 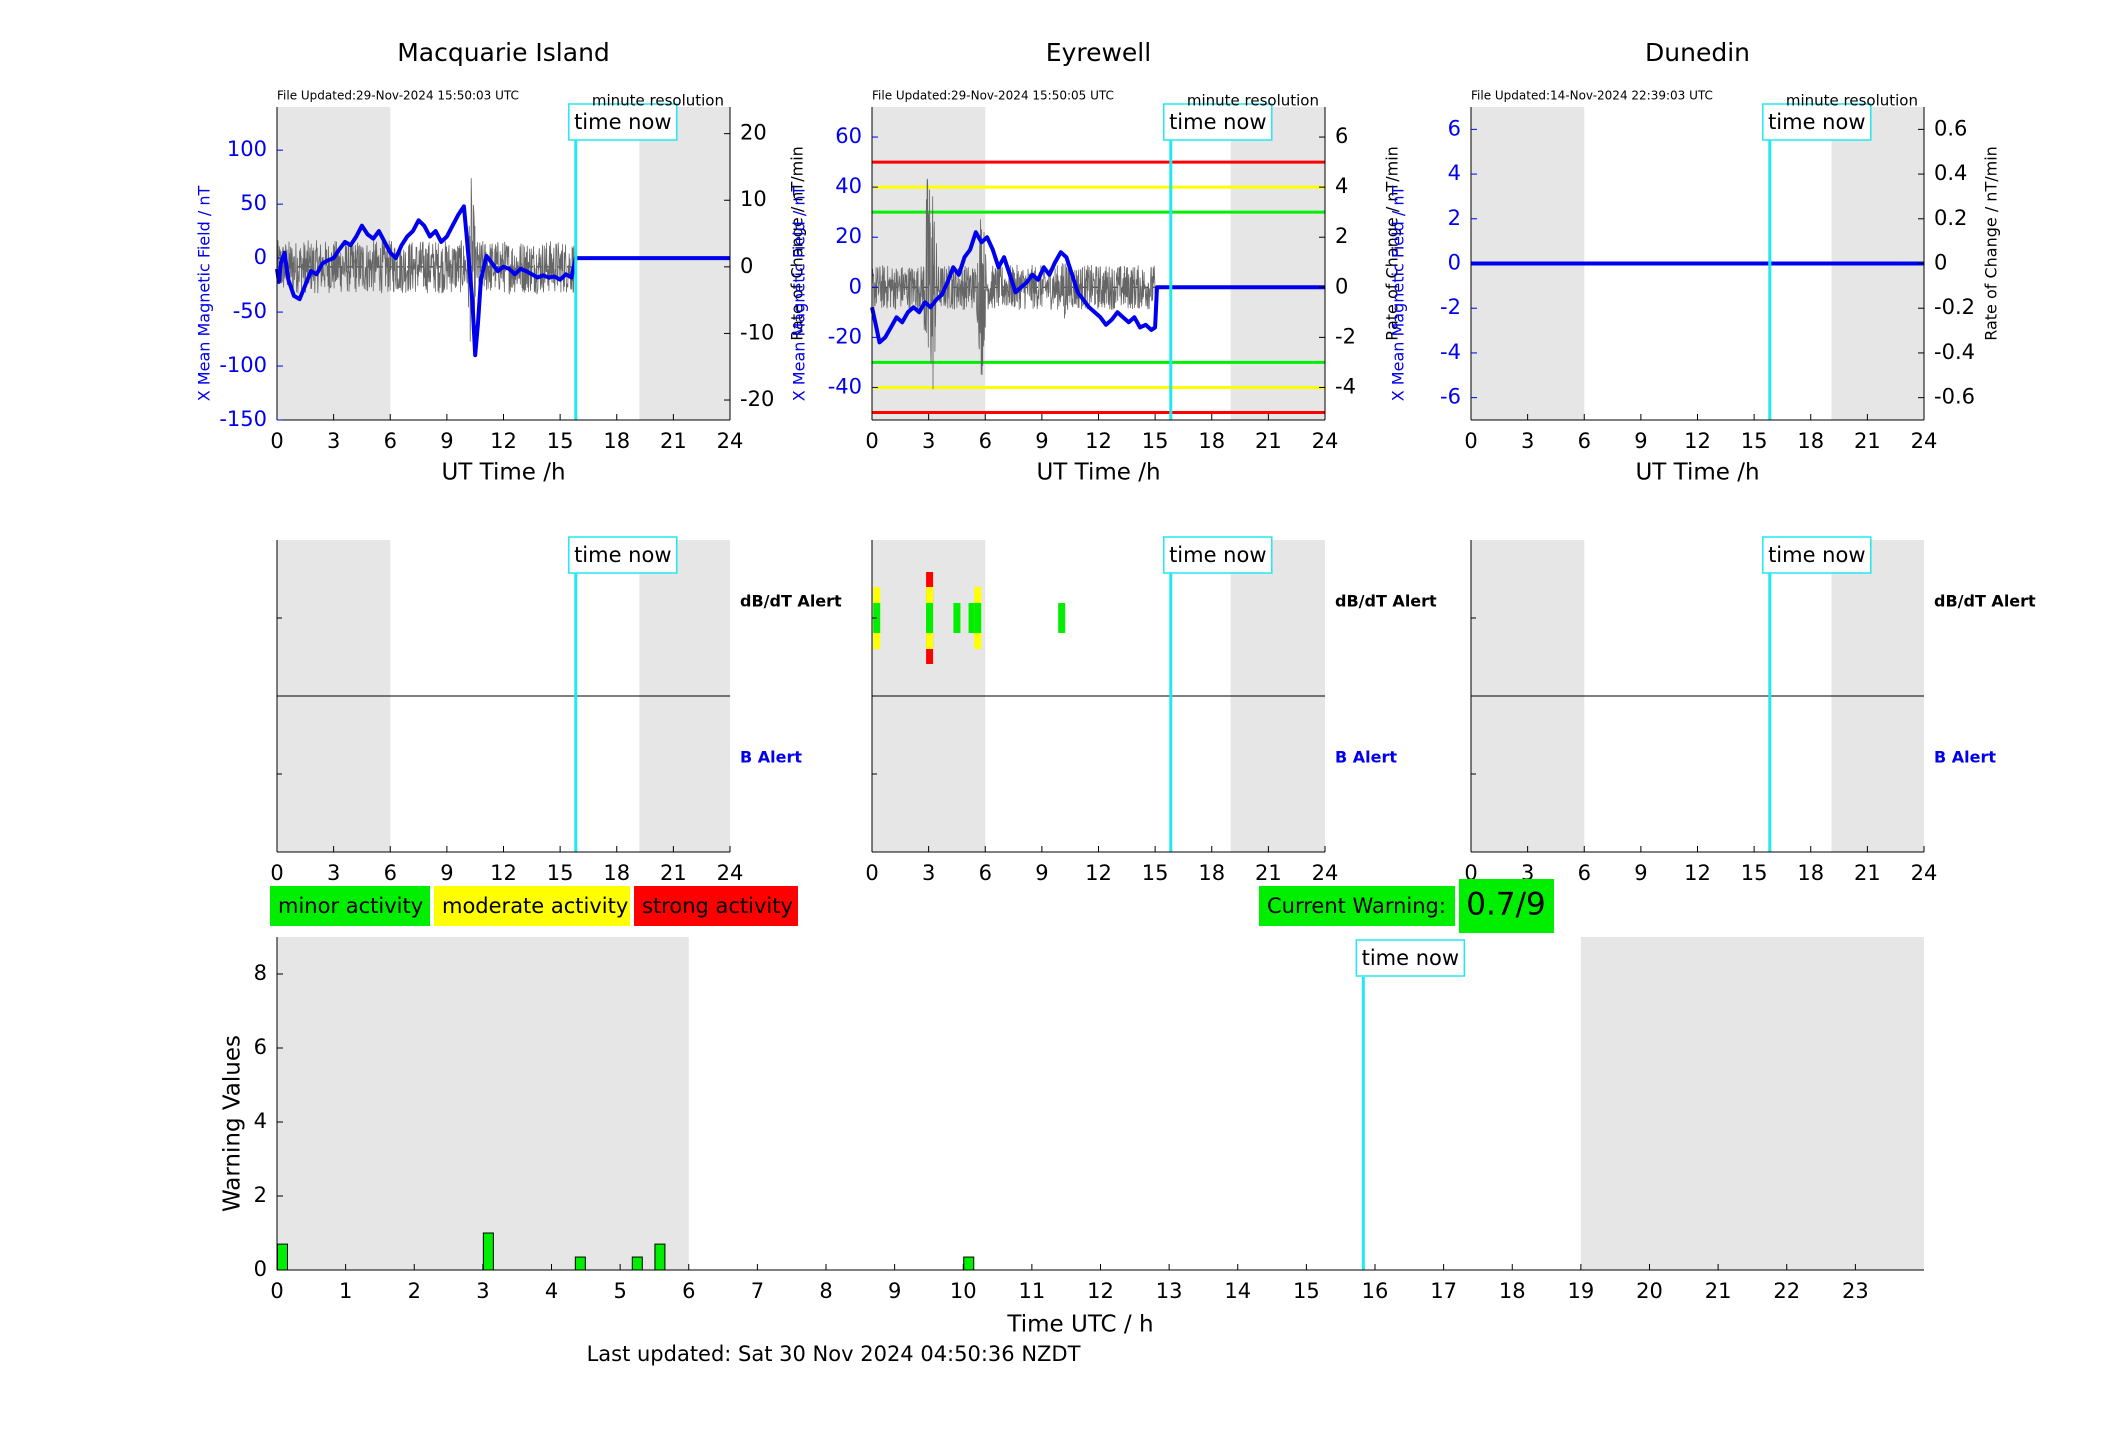 I want to click on x-tick-label: 17, so click(x=1443, y=1291).